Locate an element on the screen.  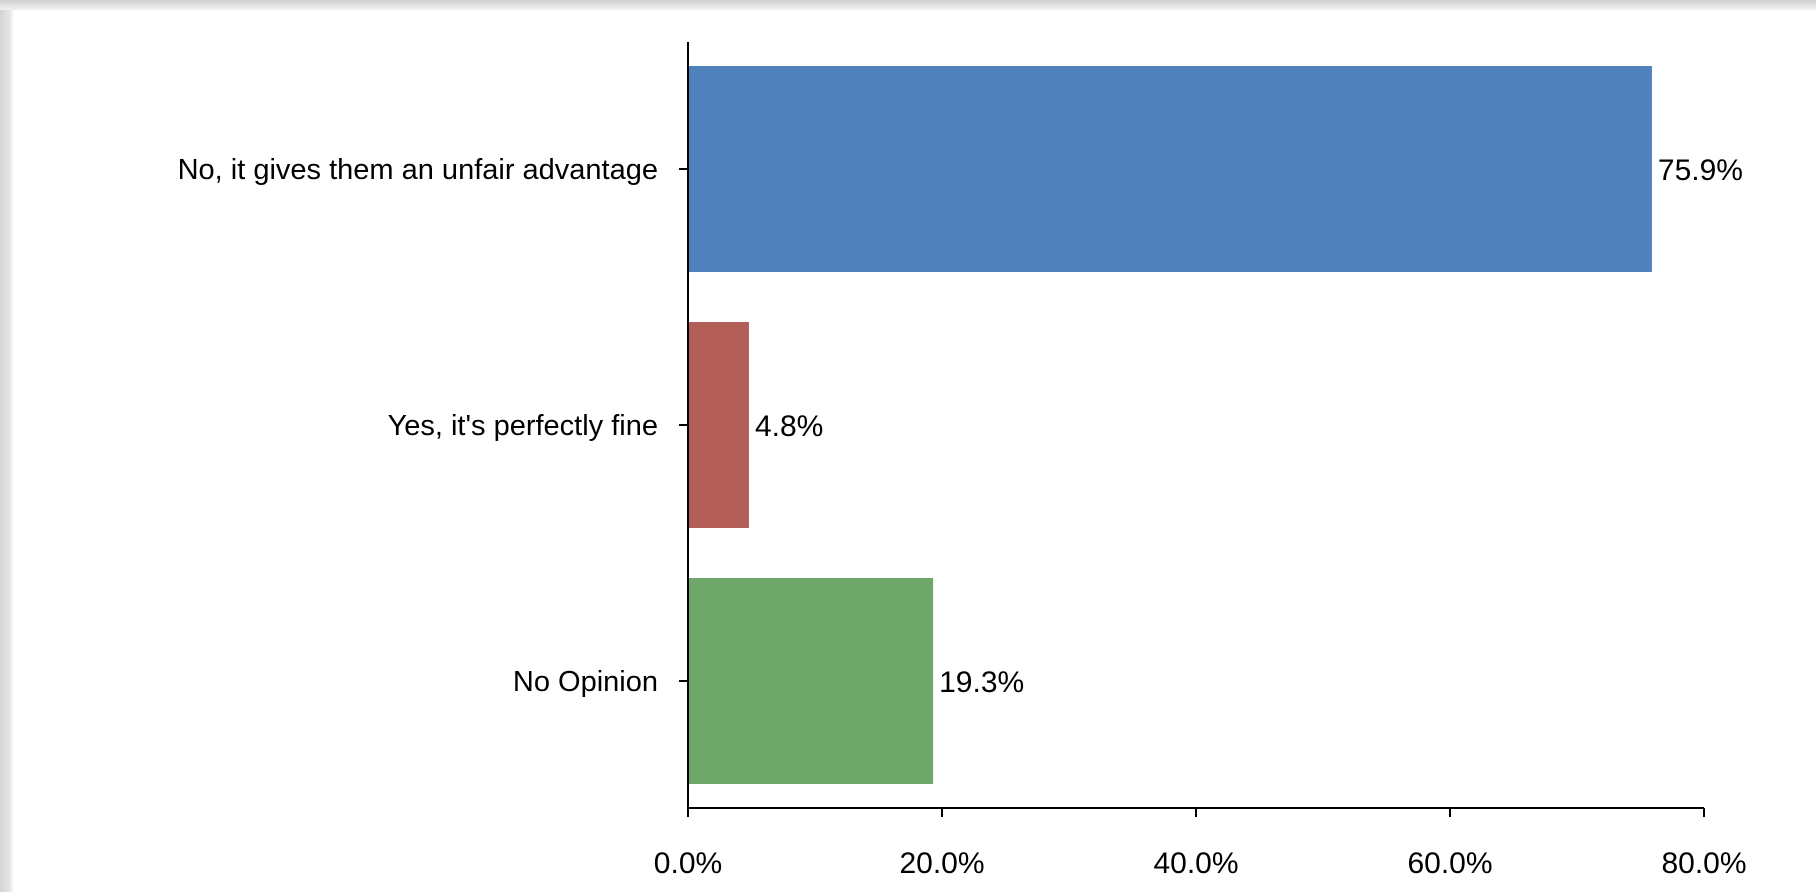
x-tick-label: 60.0% is located at coordinates (1449, 863).